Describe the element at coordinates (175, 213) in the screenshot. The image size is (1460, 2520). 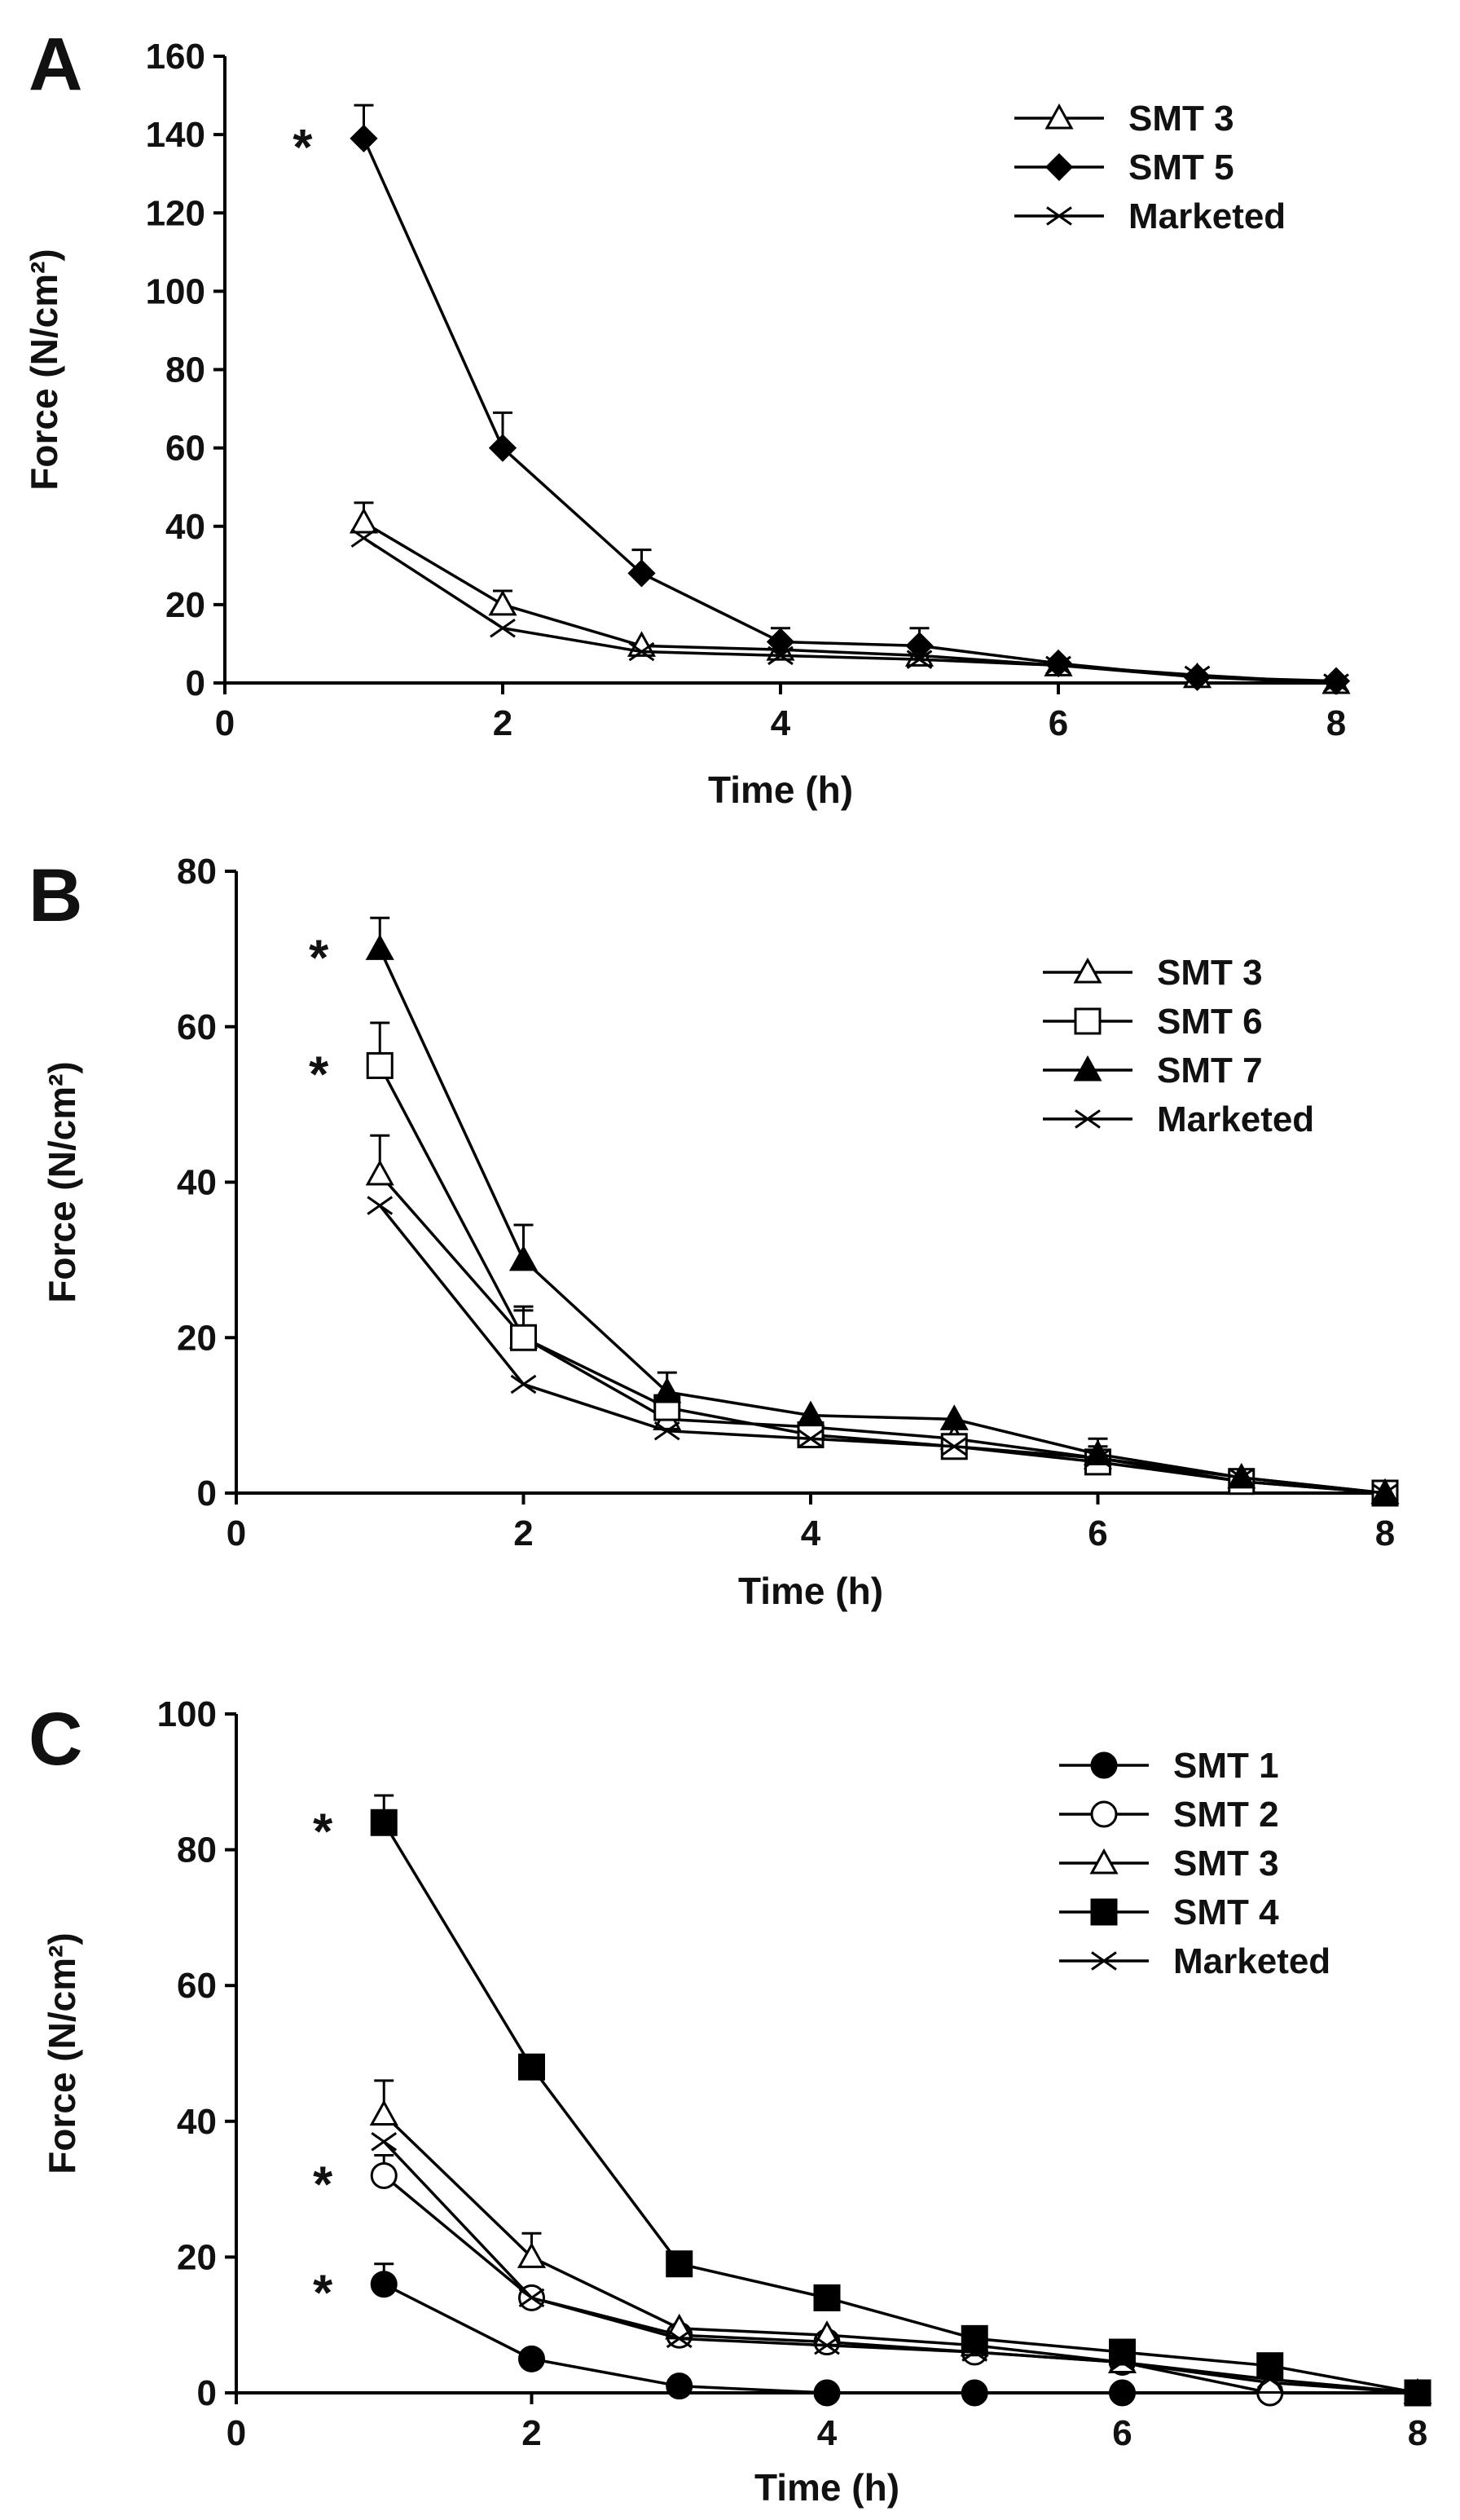
I see `y-tick-label: 120` at that location.